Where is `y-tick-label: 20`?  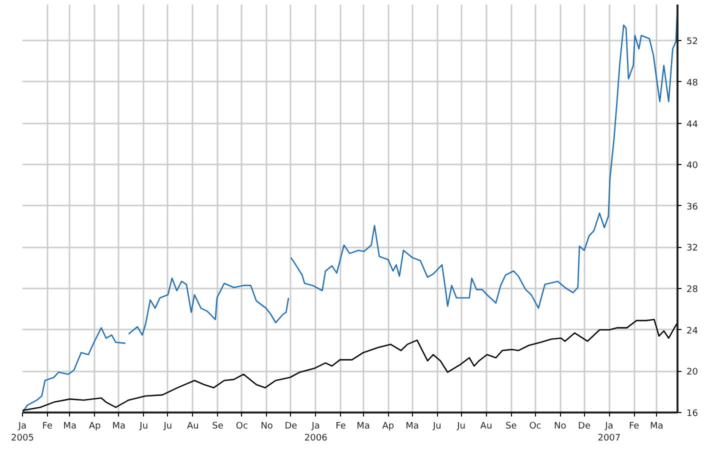
y-tick-label: 20 is located at coordinates (692, 373).